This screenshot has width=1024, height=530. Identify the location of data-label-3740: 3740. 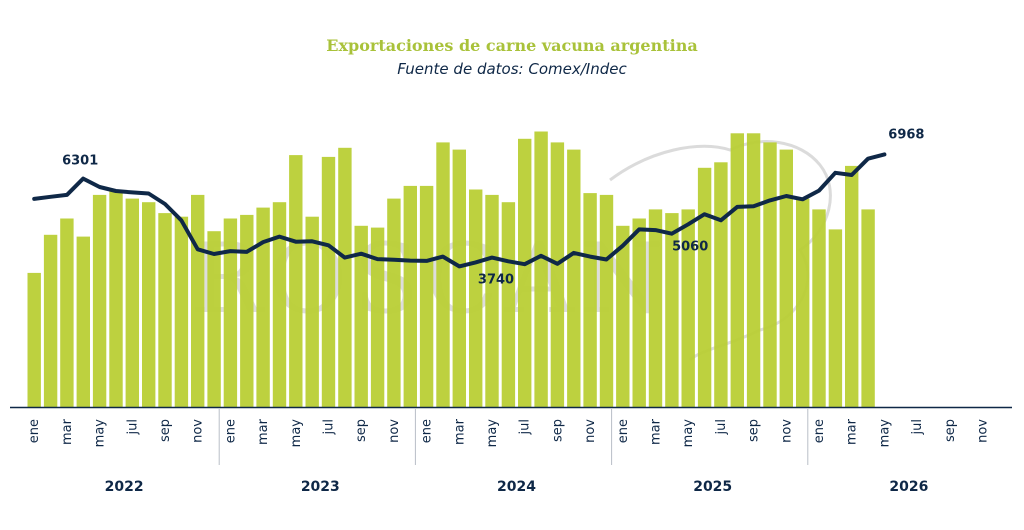
(496, 280).